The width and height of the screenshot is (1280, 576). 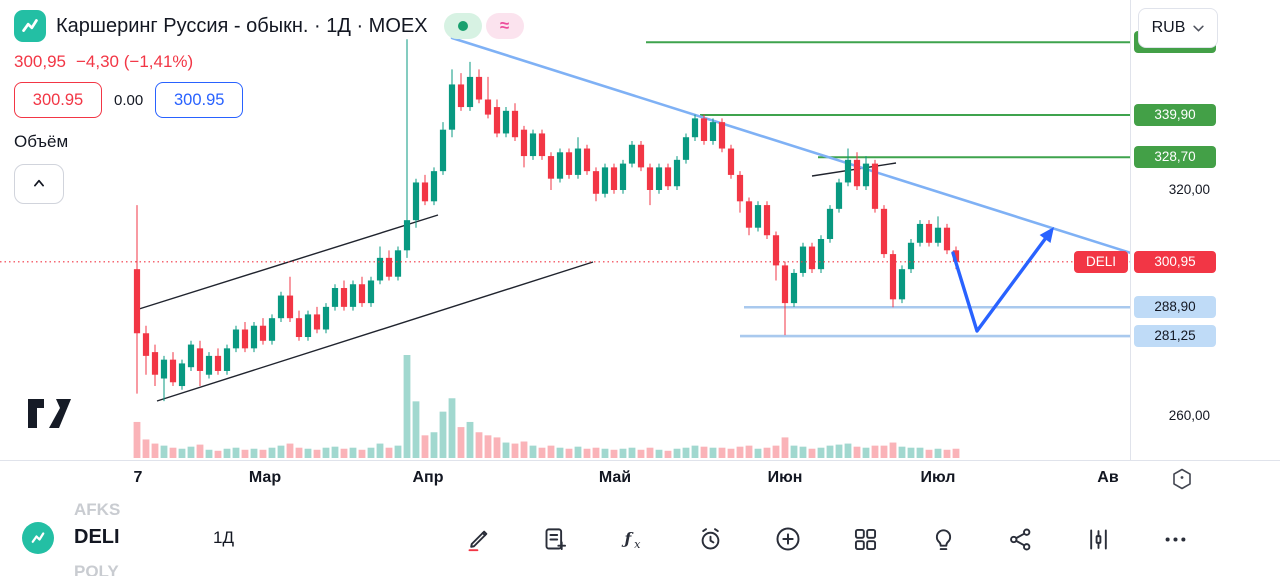 I want to click on time-axis-label: Июл, so click(x=938, y=477).